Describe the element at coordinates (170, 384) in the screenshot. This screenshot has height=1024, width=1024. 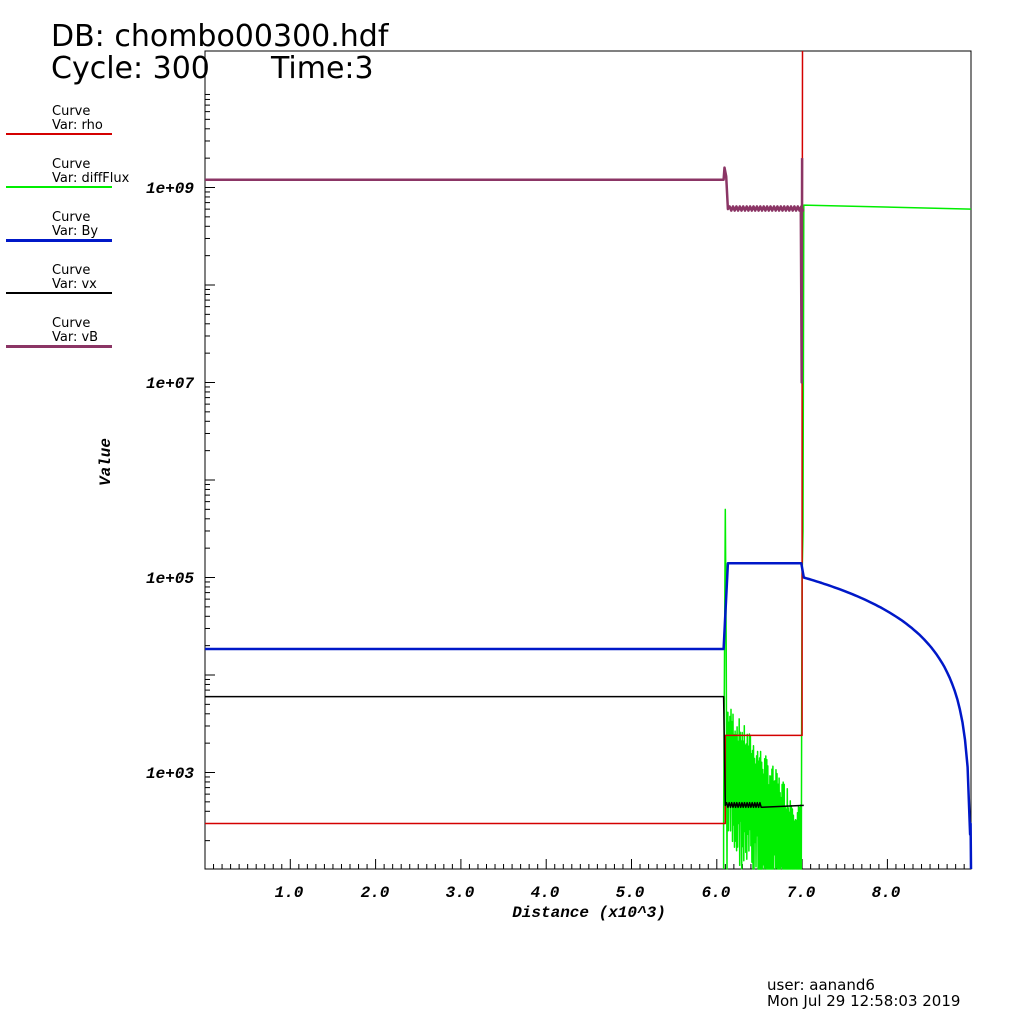
I see `y-tick-label: 1e+07` at that location.